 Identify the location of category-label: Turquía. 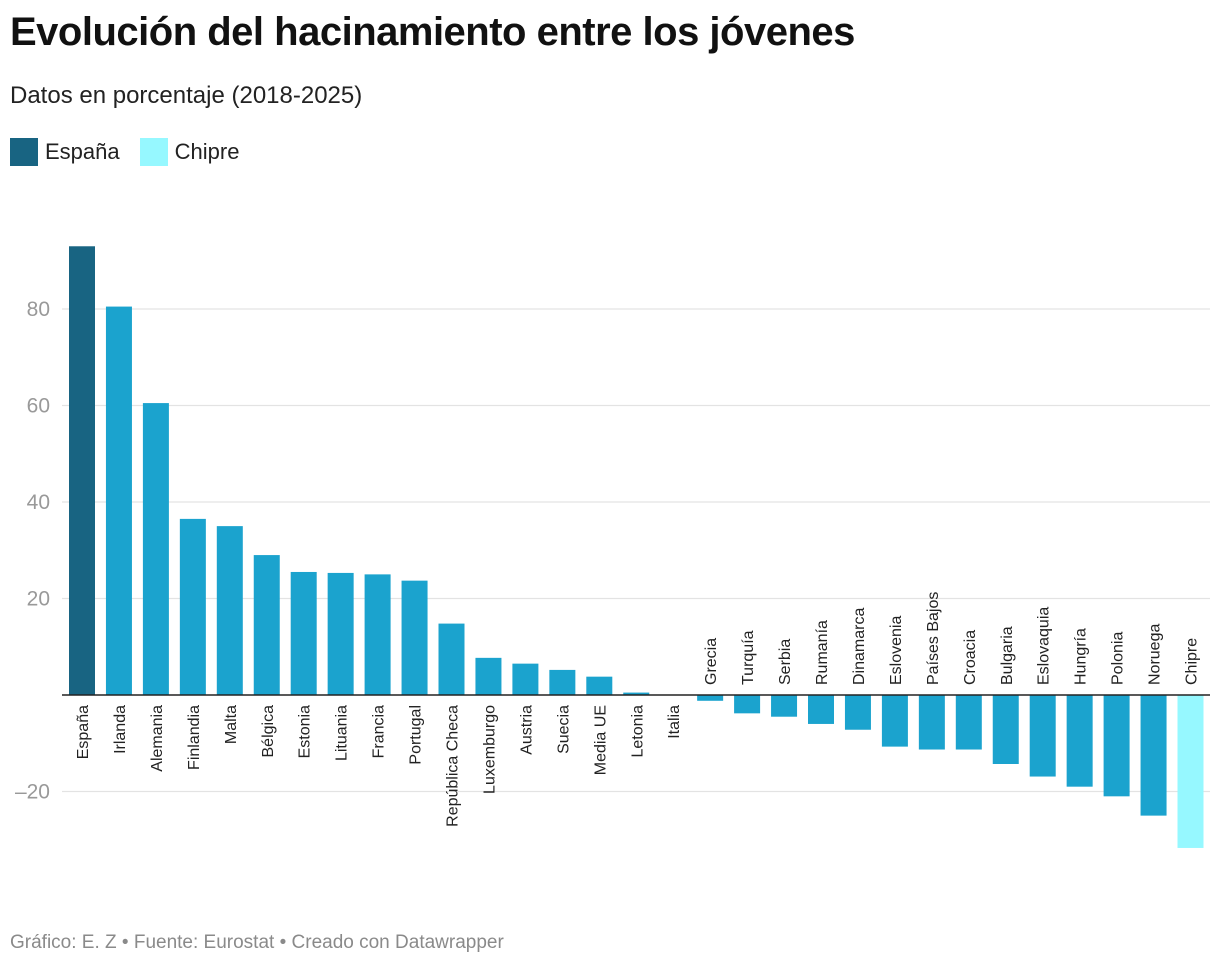
(748, 657).